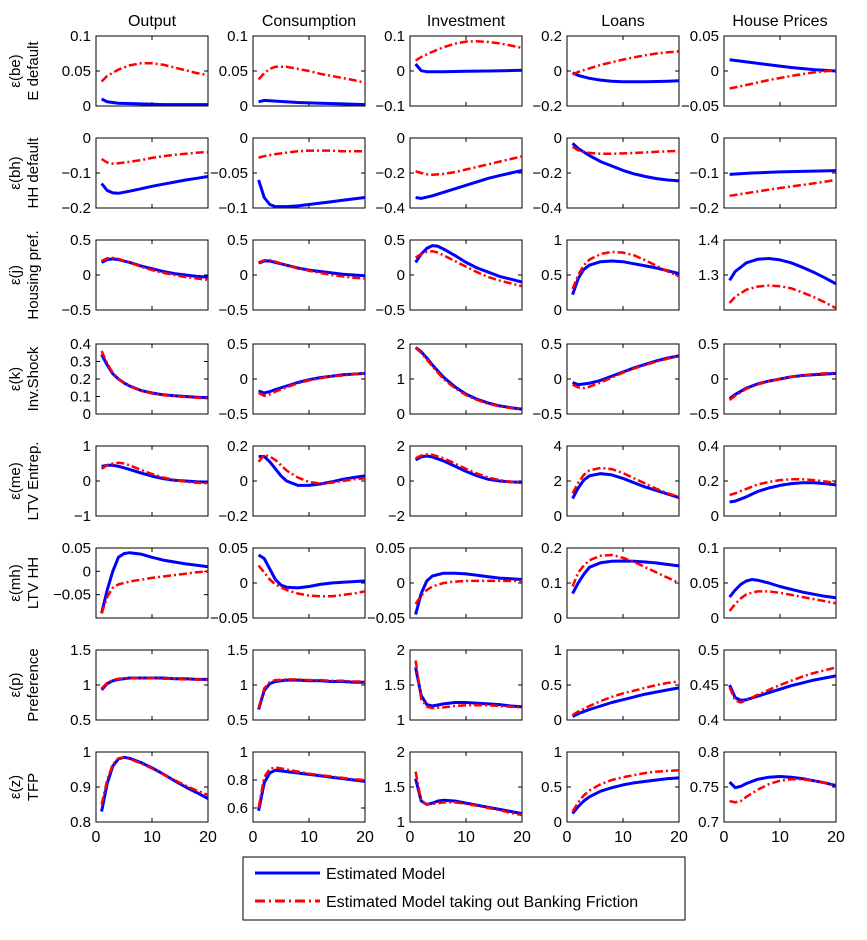 The image size is (867, 940). I want to click on y-tick-label: 0.7, so click(708, 822).